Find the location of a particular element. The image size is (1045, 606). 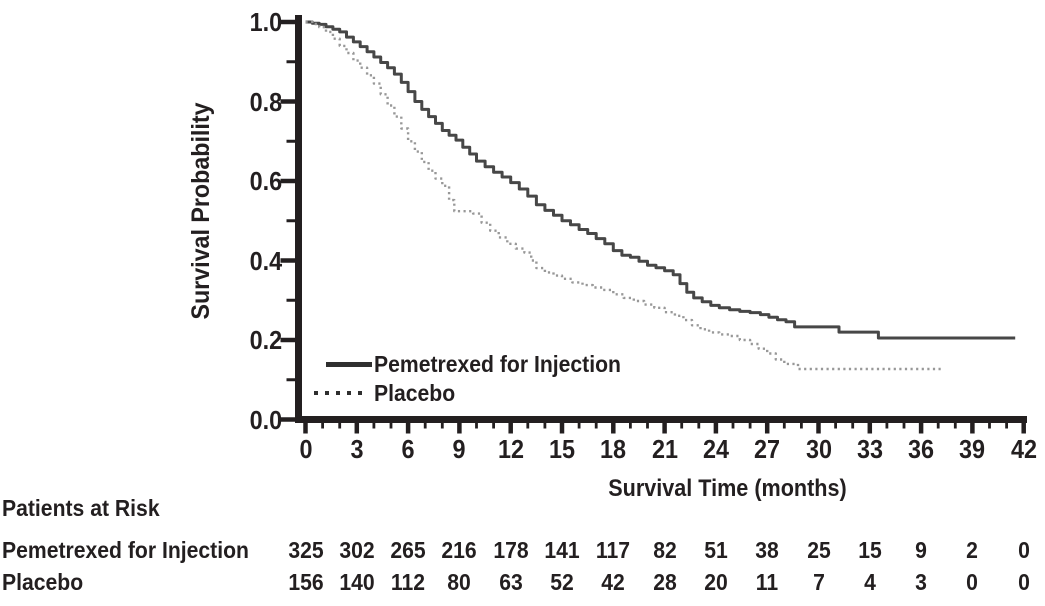

risk-count: 140 is located at coordinates (357, 582).